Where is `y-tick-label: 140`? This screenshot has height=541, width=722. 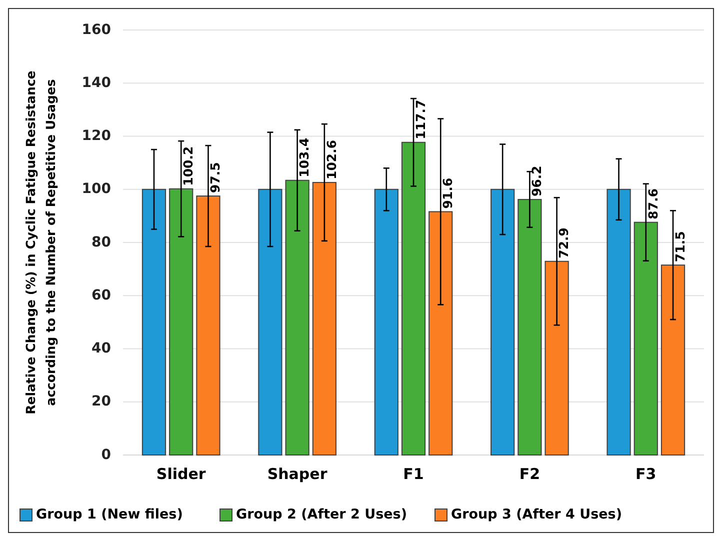 y-tick-label: 140 is located at coordinates (97, 82).